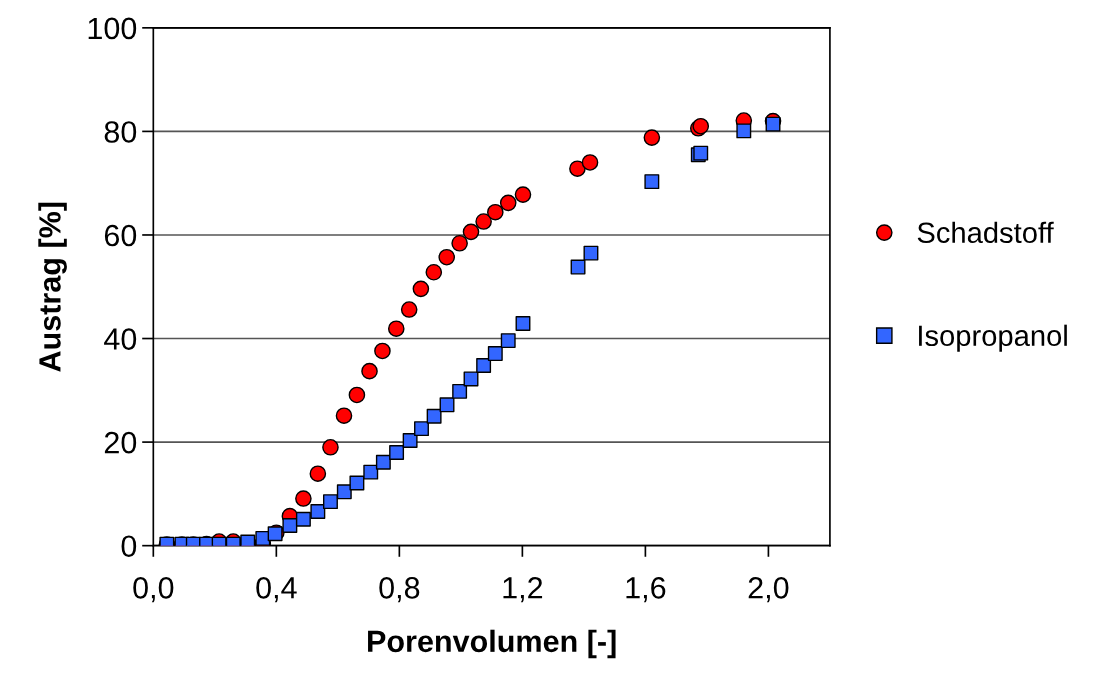 The height and width of the screenshot is (696, 1111). What do you see at coordinates (523, 590) in the screenshot?
I see `x-tick-label: 1,2` at bounding box center [523, 590].